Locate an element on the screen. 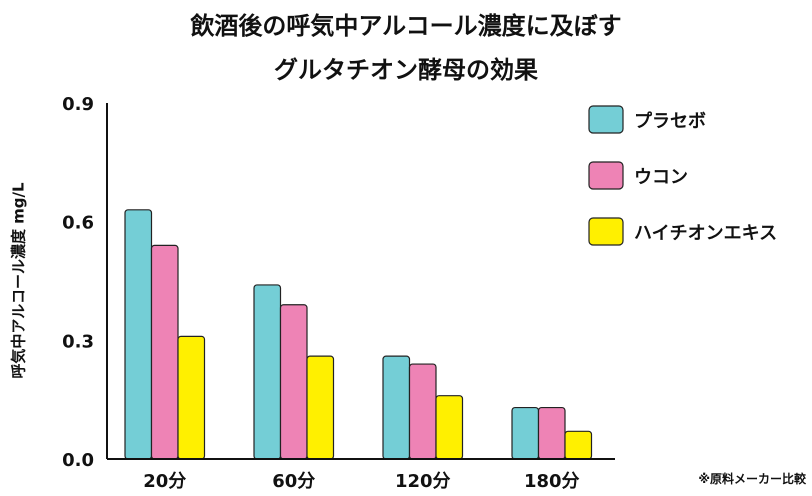 This screenshot has width=812, height=496. bar-ハイチオンエキス-20分 is located at coordinates (191, 397).